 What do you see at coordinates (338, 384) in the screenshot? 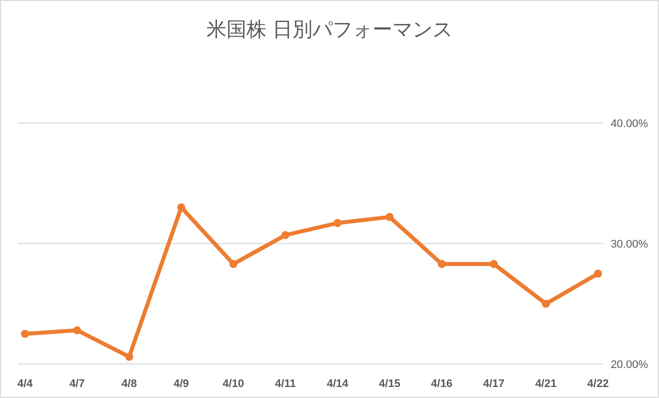
I see `x-tick-label: 4/14` at bounding box center [338, 384].